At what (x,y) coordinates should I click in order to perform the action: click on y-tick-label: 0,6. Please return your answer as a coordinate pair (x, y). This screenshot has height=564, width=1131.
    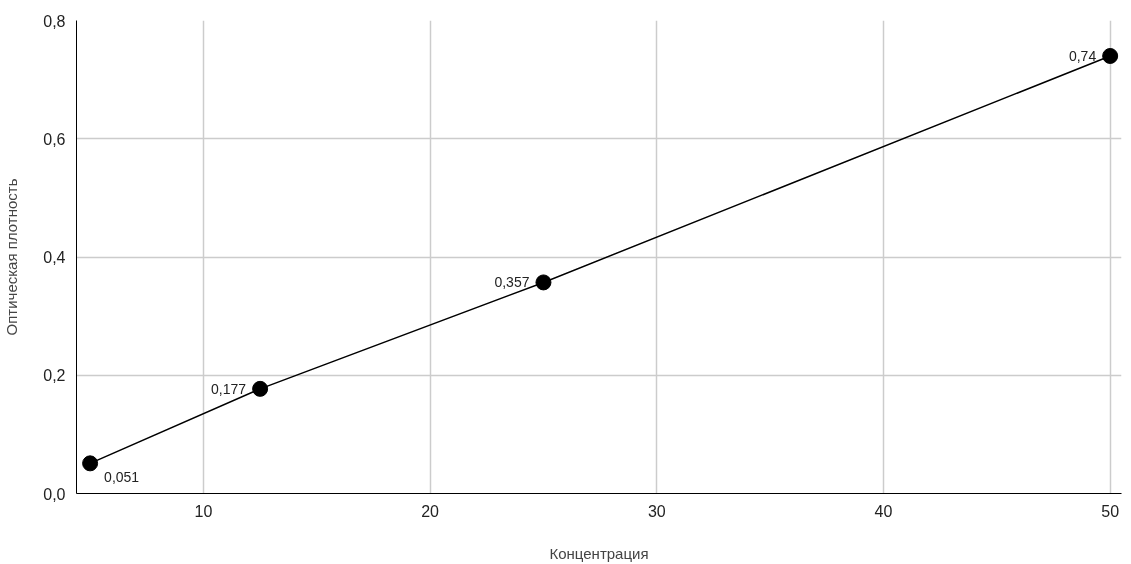
    Looking at the image, I should click on (54, 139).